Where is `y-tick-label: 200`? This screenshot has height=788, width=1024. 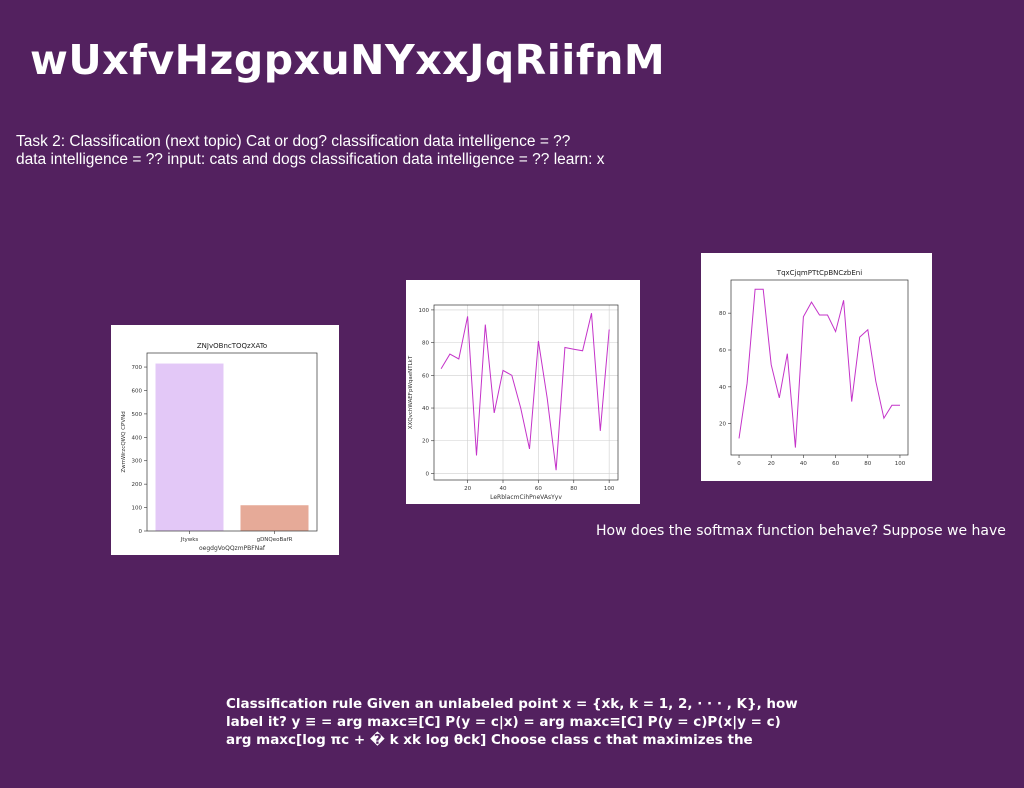 y-tick-label: 200 is located at coordinates (137, 485).